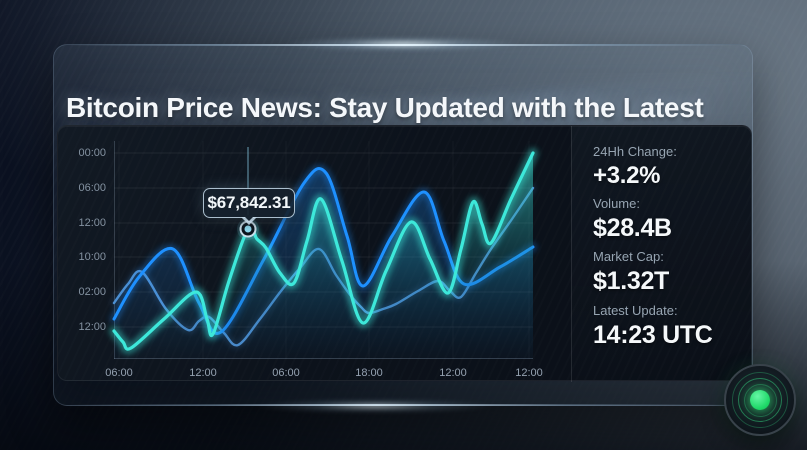 The image size is (807, 450). What do you see at coordinates (403, 44) in the screenshot?
I see `panel-top-flare` at bounding box center [403, 44].